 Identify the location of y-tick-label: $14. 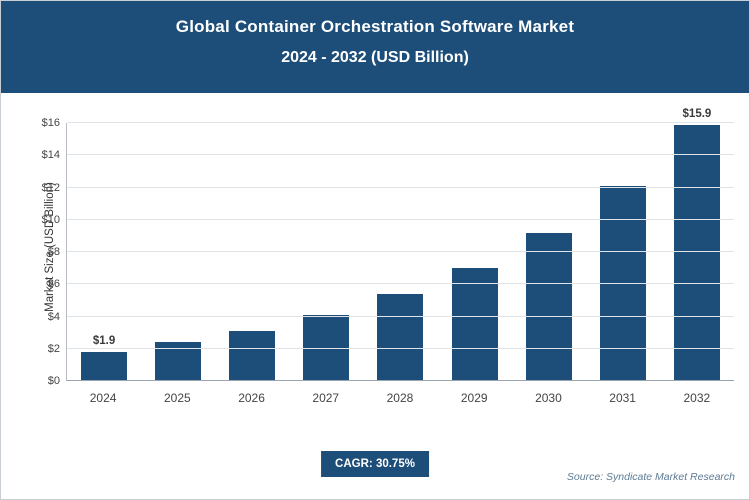
(50, 155).